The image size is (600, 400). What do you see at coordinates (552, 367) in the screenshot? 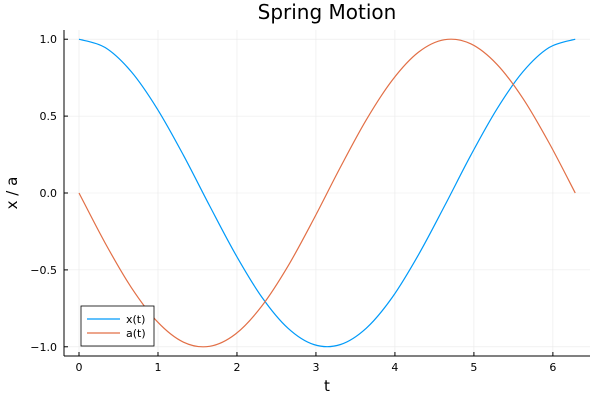
I see `x-tick-label: 6` at bounding box center [552, 367].